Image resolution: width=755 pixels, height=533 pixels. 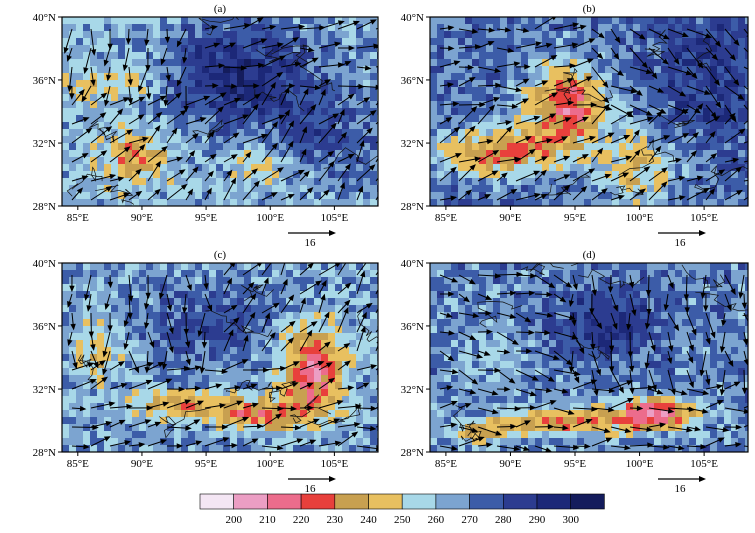 What do you see at coordinates (267, 520) in the screenshot?
I see `colorbar-label: 210` at bounding box center [267, 520].